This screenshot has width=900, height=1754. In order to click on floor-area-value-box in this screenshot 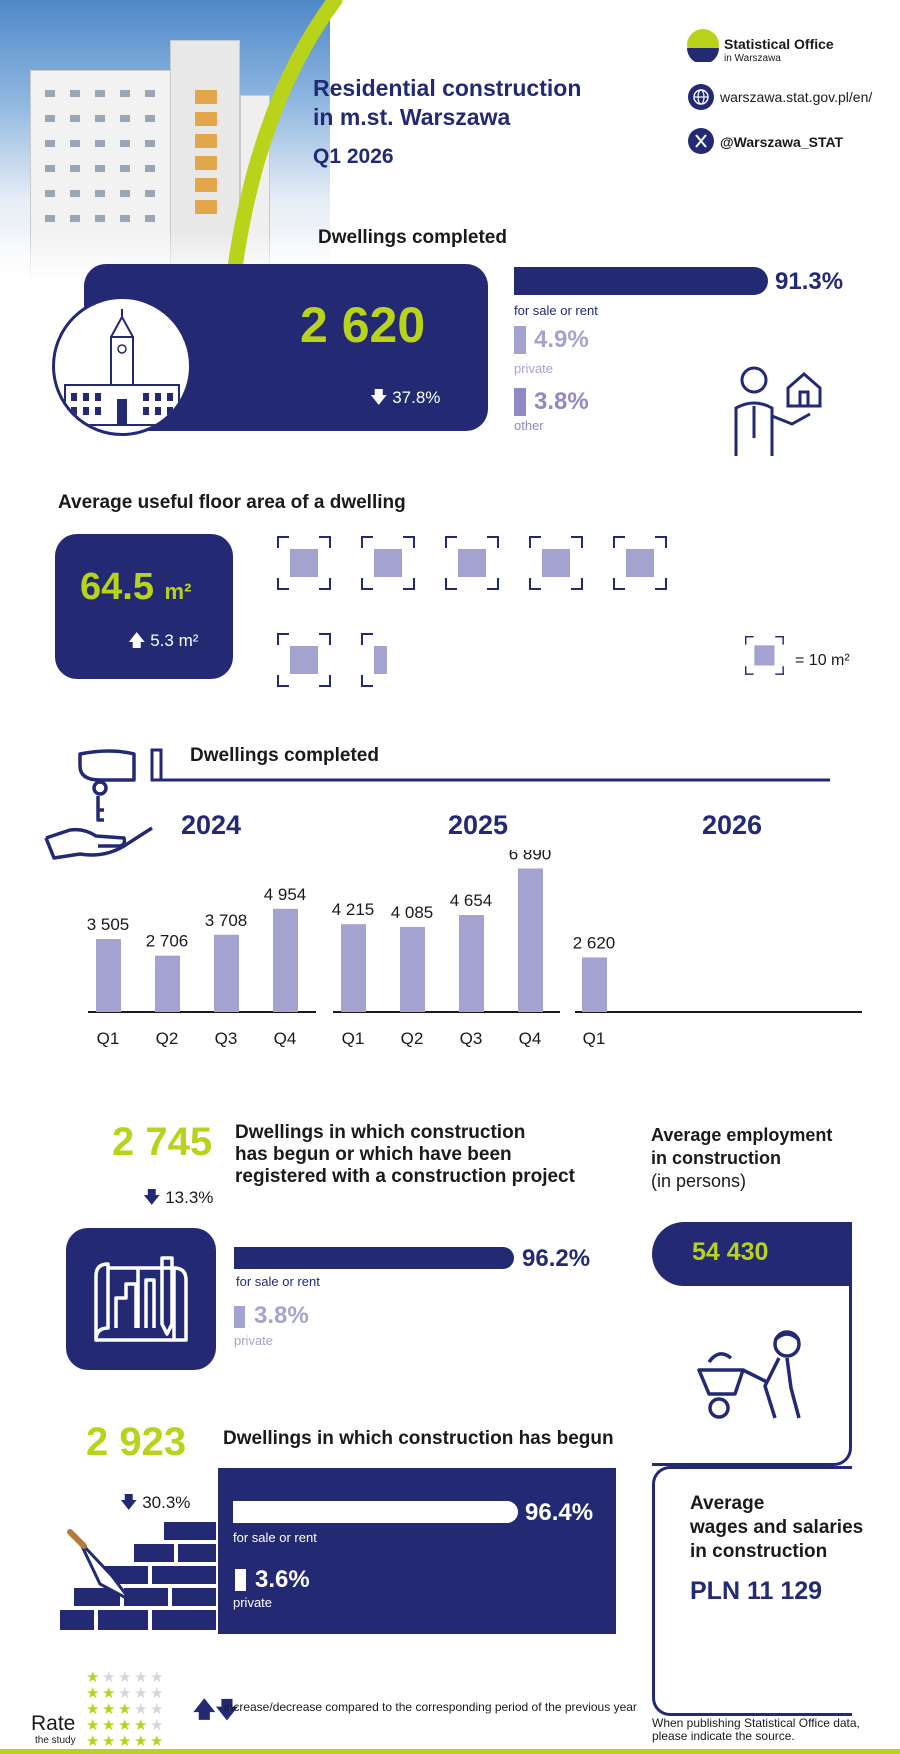, I will do `click(144, 606)`.